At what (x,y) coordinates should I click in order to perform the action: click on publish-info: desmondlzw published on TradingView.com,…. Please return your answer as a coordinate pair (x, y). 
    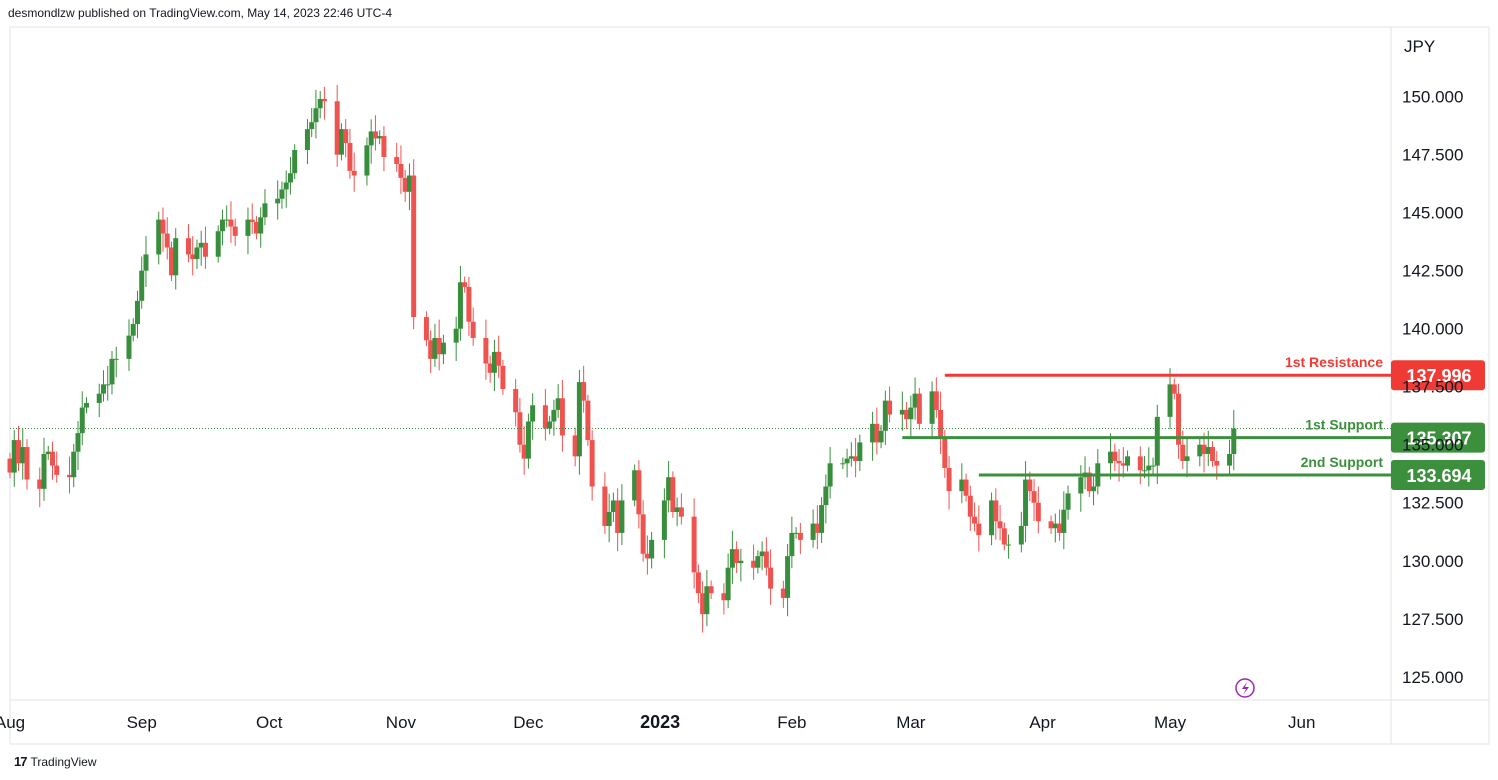
    Looking at the image, I should click on (200, 13).